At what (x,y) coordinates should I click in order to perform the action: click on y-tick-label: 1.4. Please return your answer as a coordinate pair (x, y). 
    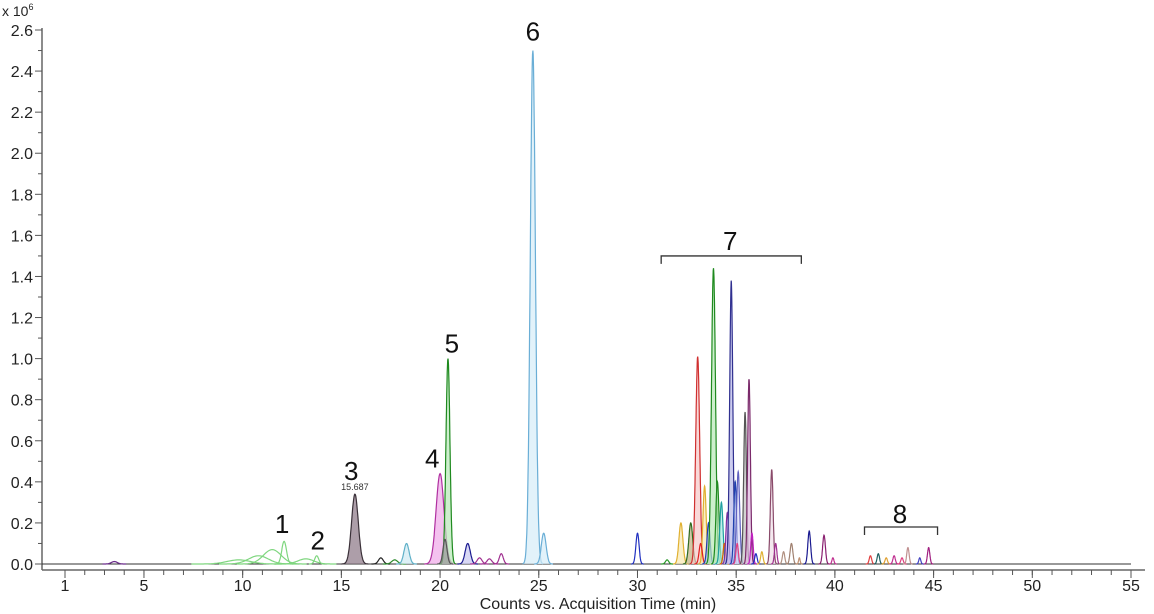
    Looking at the image, I should click on (22, 277).